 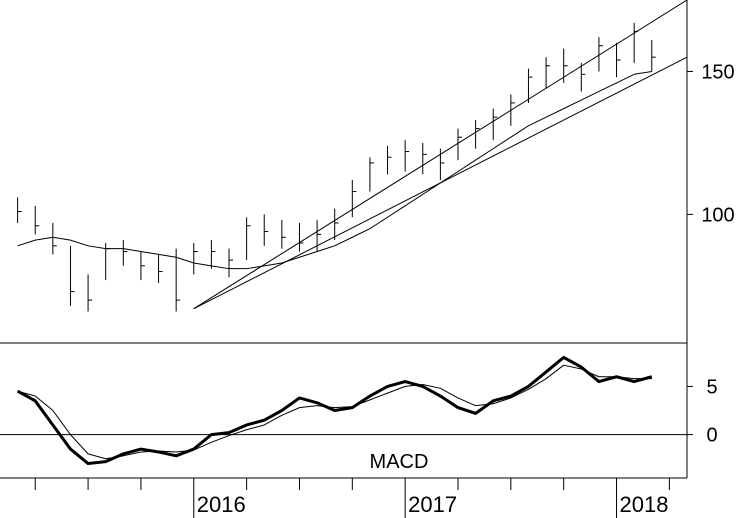 What do you see at coordinates (717, 72) in the screenshot?
I see `price-tick-label: 150` at bounding box center [717, 72].